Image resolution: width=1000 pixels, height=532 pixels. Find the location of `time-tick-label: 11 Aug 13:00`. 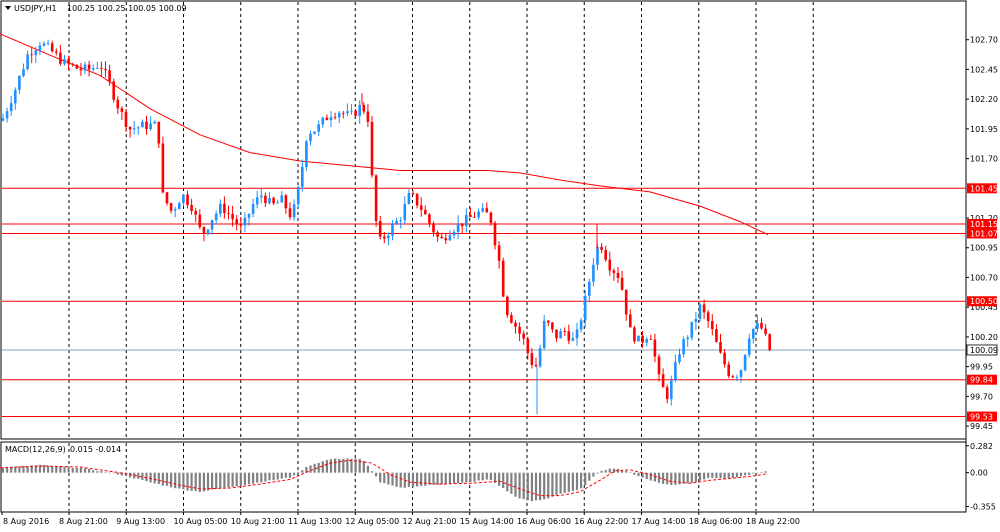

time-tick-label: 11 Aug 13:00 is located at coordinates (315, 521).